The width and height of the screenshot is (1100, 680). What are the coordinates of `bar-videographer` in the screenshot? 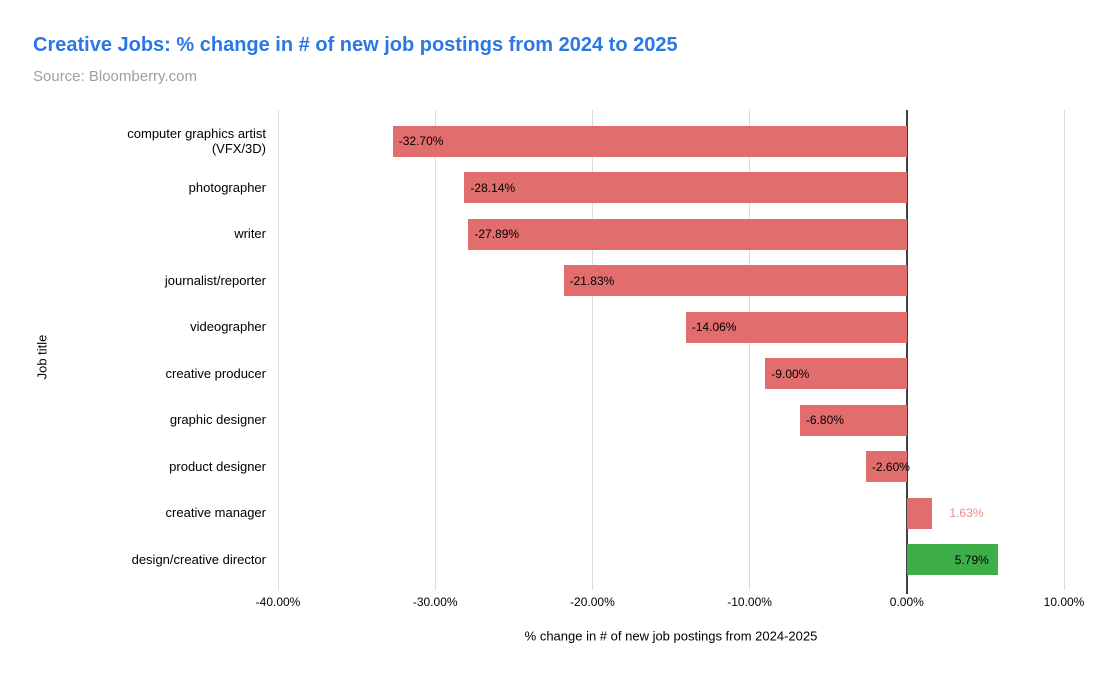 It's located at (796, 327).